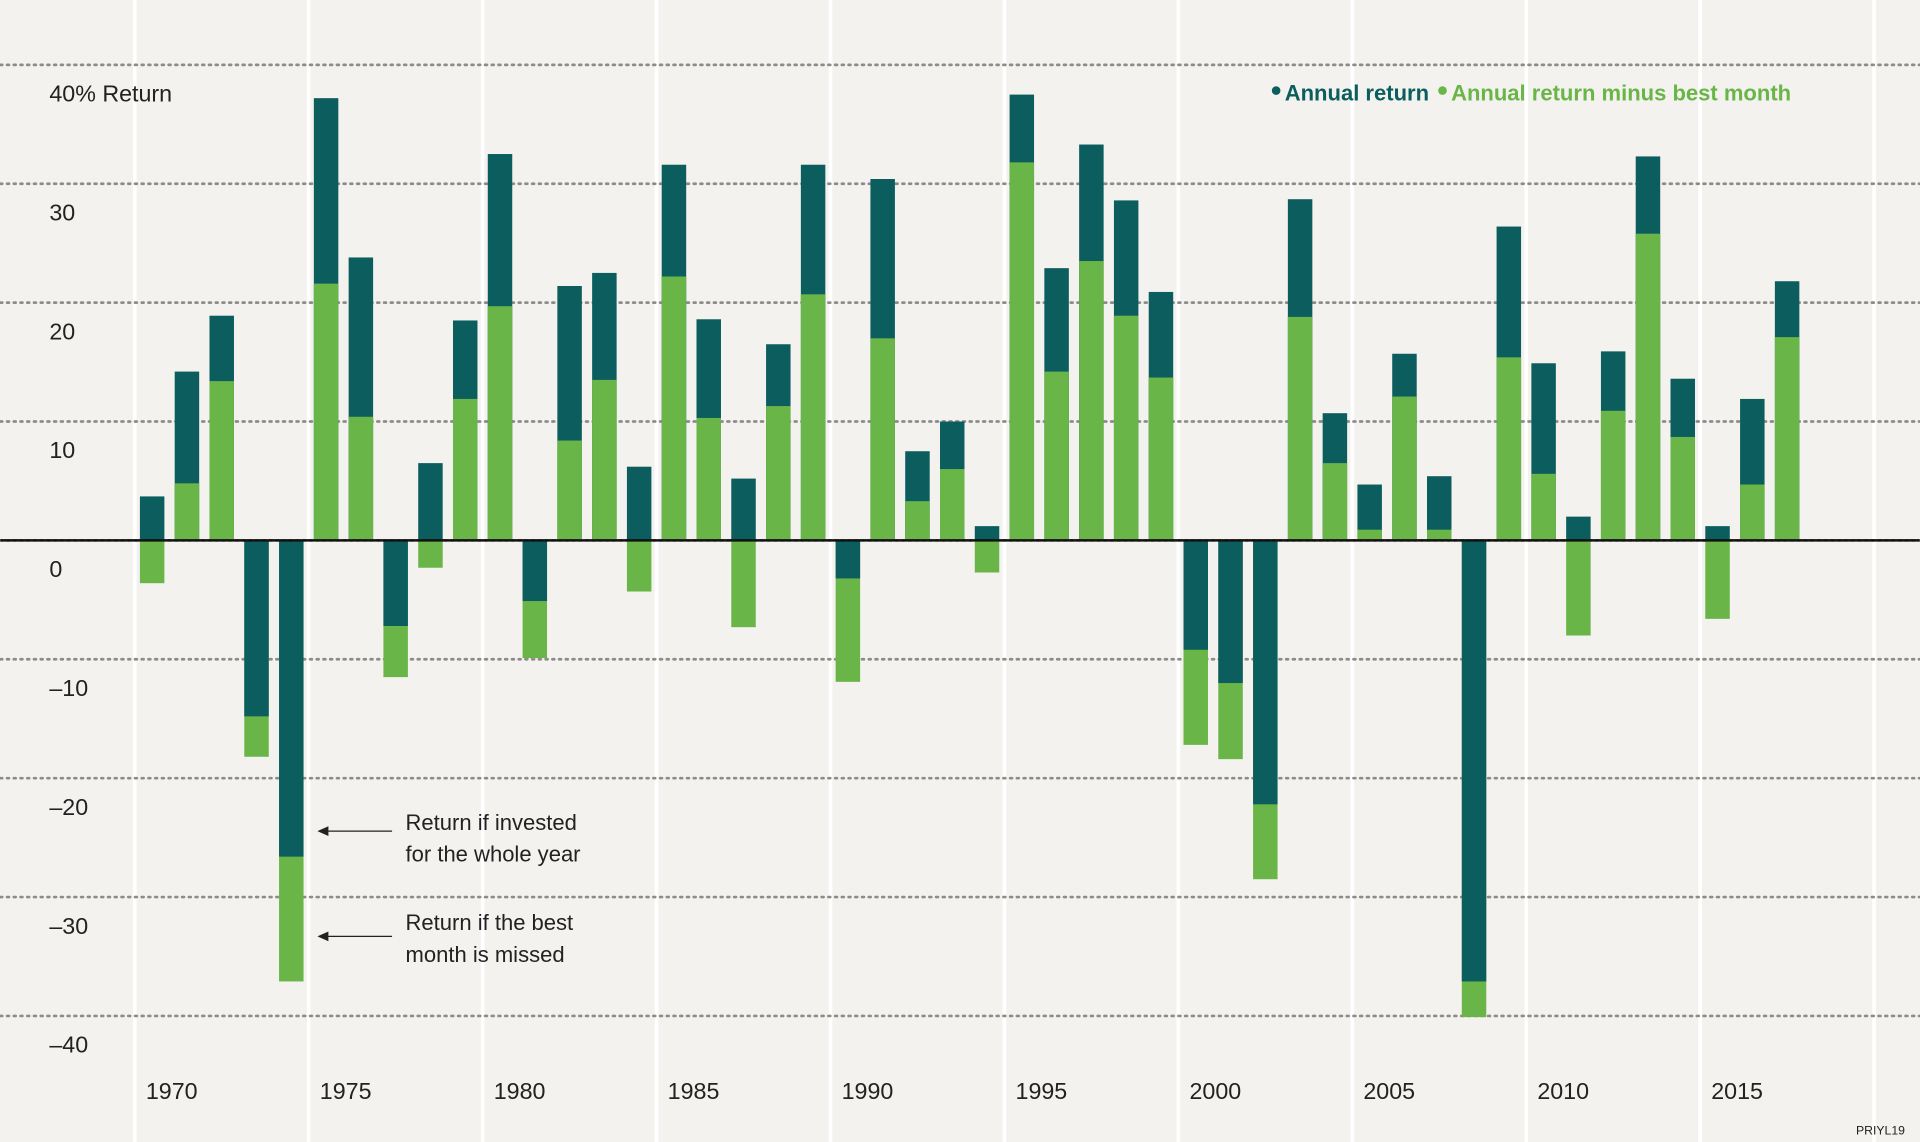  Describe the element at coordinates (520, 1091) in the screenshot. I see `x-tick-label: 1980` at that location.